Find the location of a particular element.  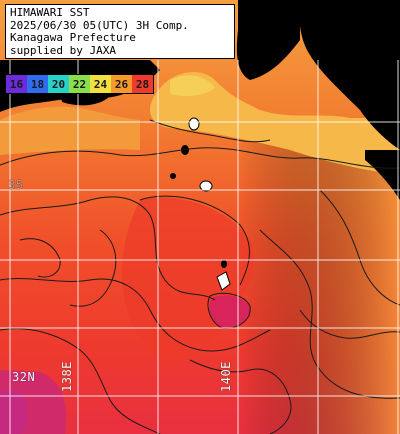

legend-cell-16: 16 is located at coordinates (16, 84).